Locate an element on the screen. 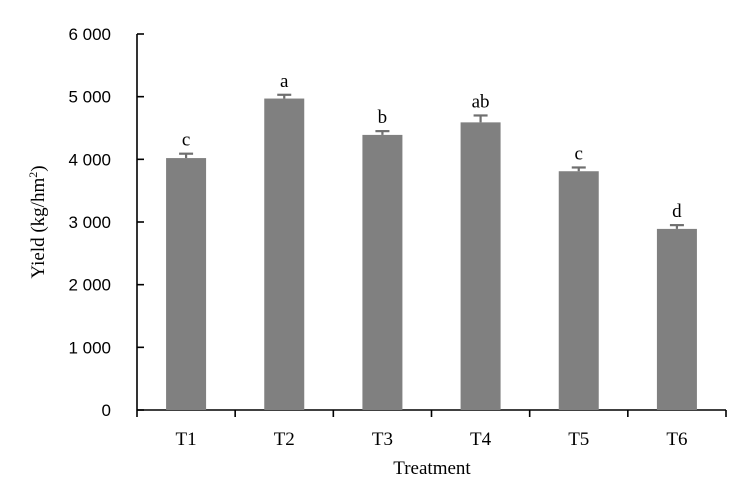 Image resolution: width=753 pixels, height=486 pixels. significance-label: d is located at coordinates (677, 211).